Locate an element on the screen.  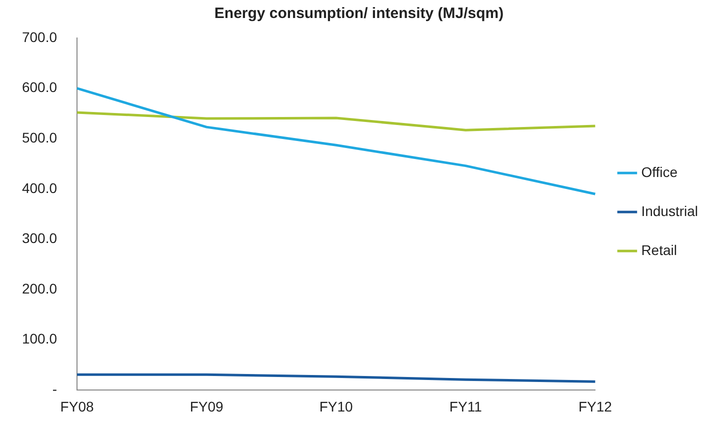
chart-title: Energy consumption/ intensity (MJ/sqm) is located at coordinates (359, 13).